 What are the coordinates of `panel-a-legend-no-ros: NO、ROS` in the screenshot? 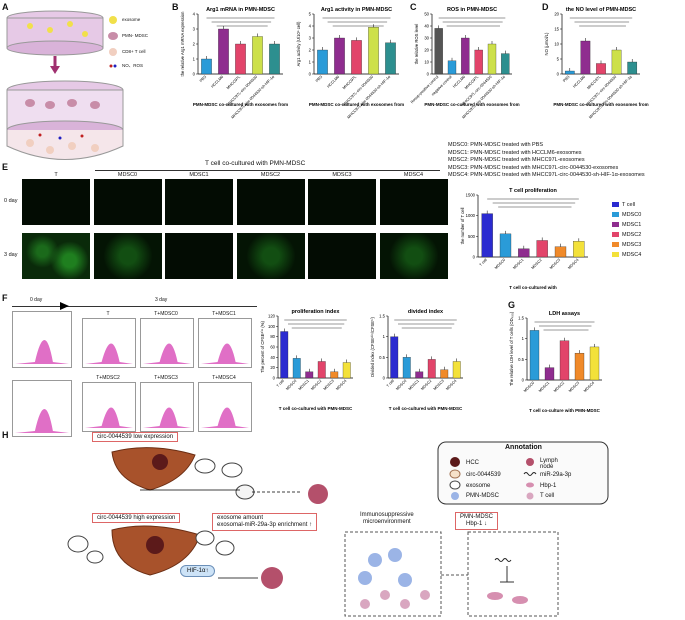 It's located at (133, 65).